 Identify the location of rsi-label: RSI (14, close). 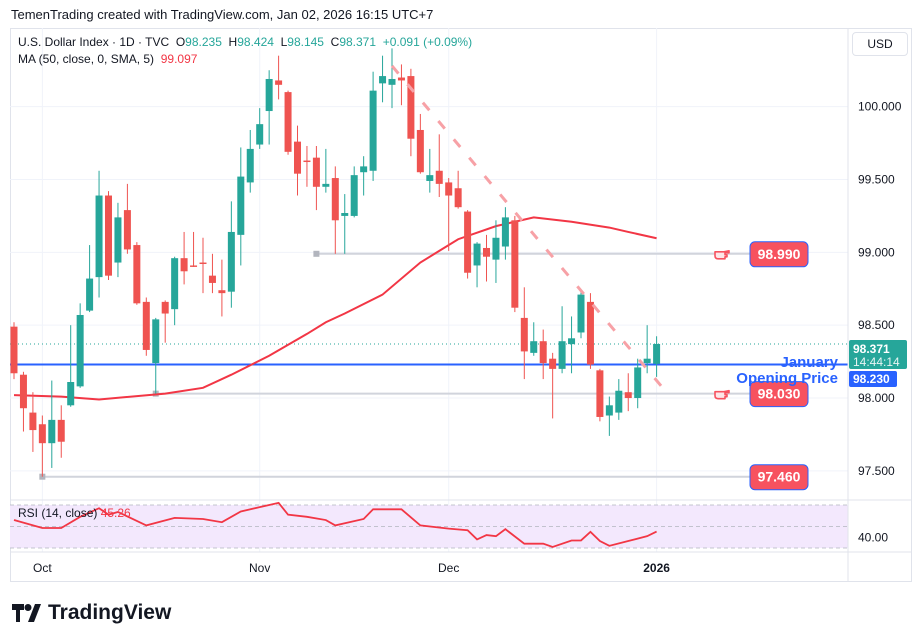
(58, 513).